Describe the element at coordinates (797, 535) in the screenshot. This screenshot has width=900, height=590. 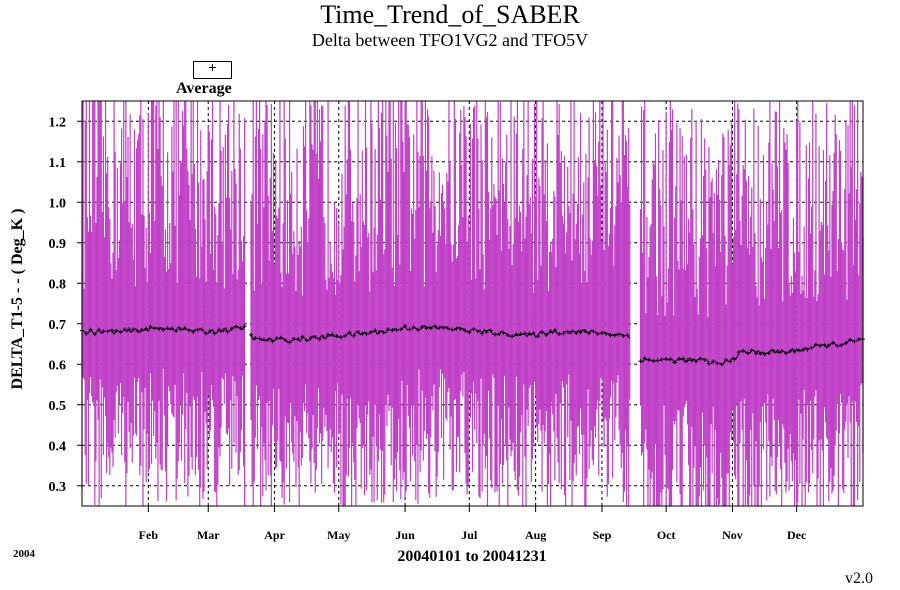
I see `x-tick-label: Dec` at that location.